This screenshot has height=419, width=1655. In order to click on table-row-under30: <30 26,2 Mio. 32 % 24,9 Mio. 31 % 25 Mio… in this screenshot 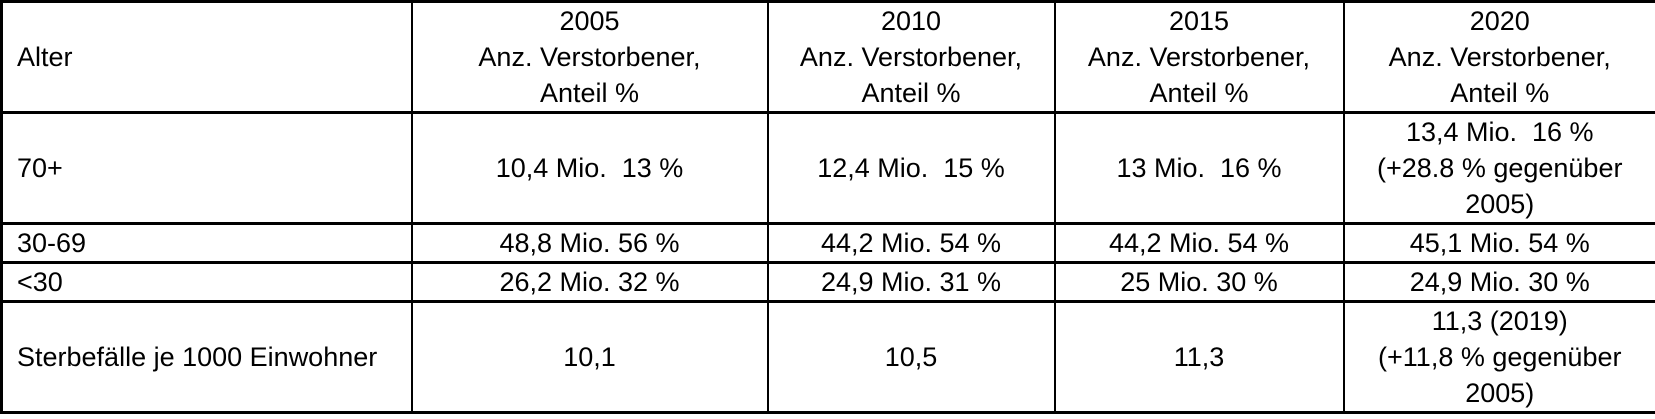, I will do `click(827, 282)`.